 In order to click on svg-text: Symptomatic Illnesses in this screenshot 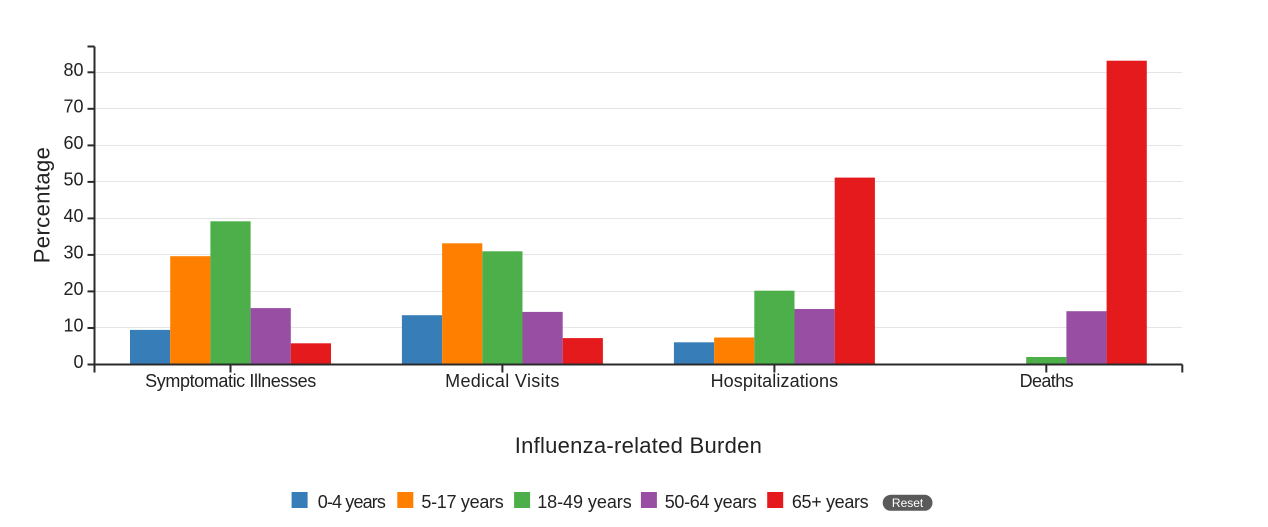, I will do `click(230, 381)`.